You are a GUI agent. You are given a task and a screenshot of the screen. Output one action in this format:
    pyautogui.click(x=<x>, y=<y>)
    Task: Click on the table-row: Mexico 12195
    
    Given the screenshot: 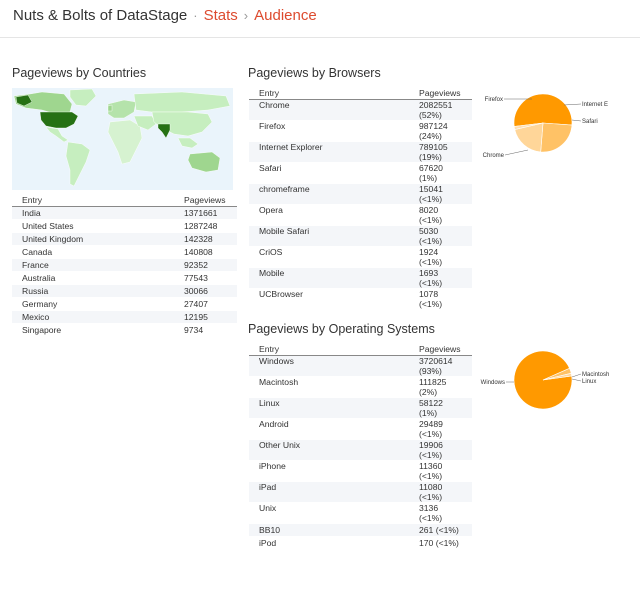 What is the action you would take?
    pyautogui.click(x=124, y=317)
    